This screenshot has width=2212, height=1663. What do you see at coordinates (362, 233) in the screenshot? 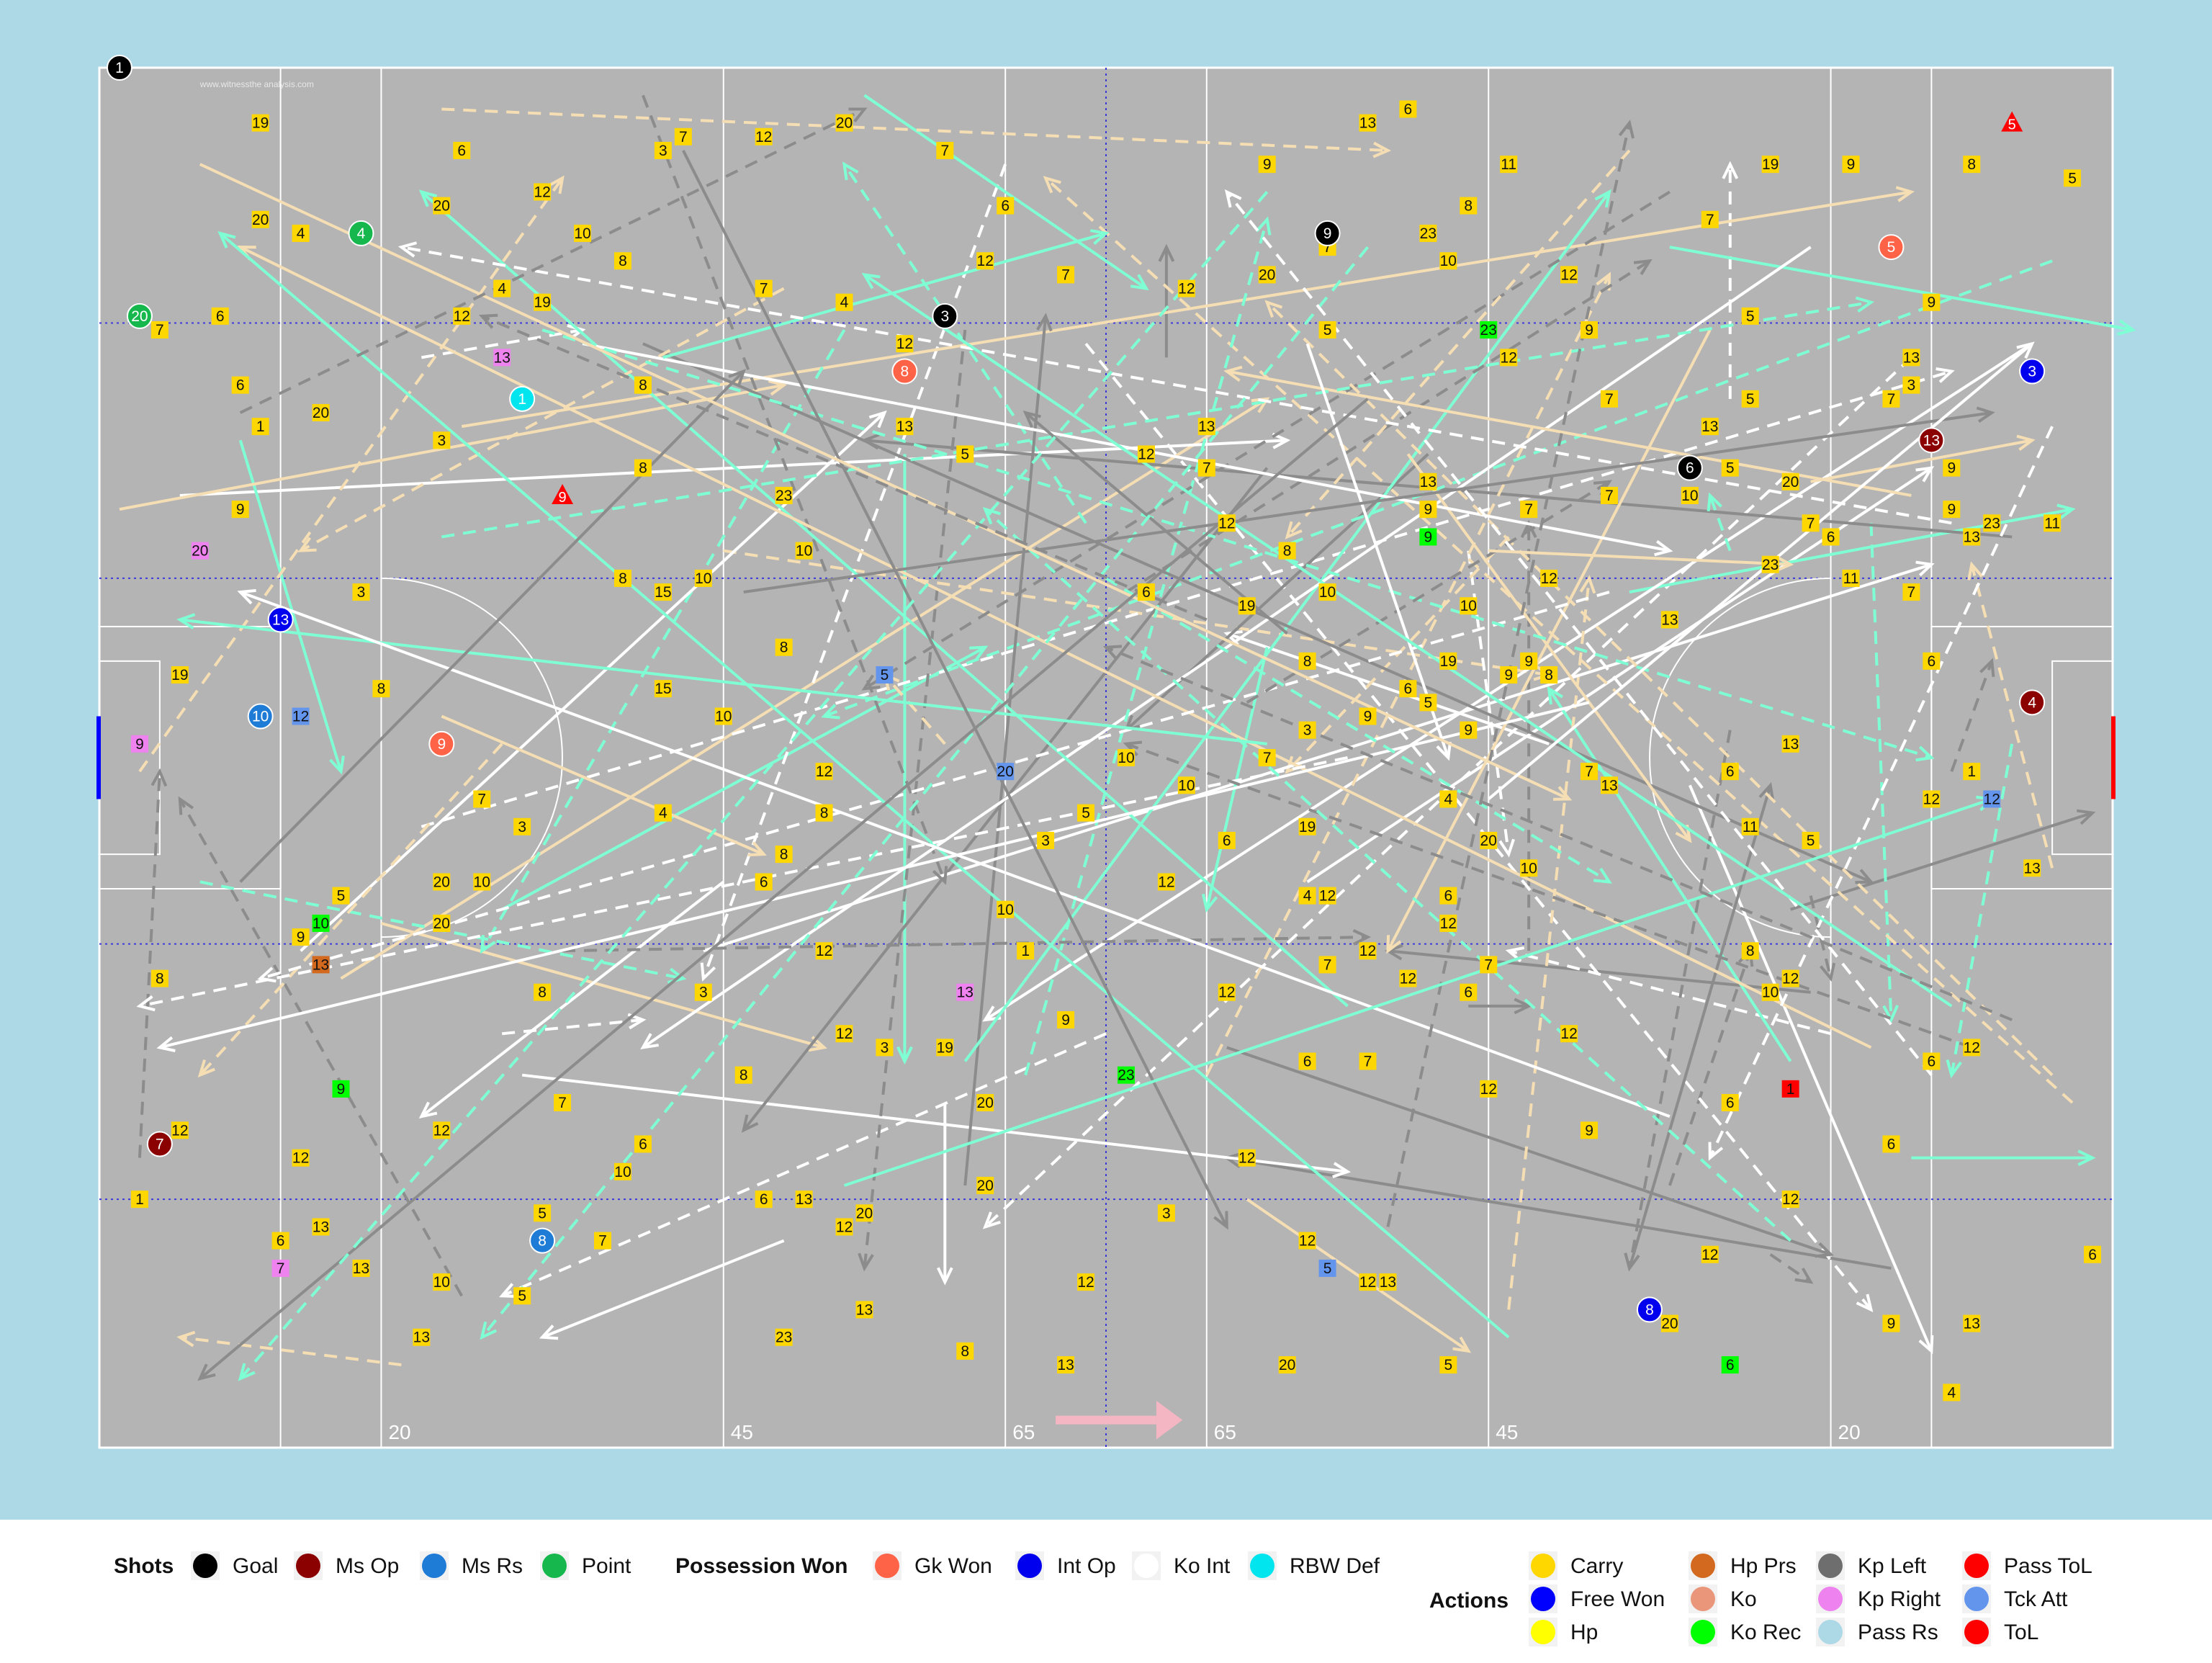
I see `shot-marker-label: 4` at bounding box center [362, 233].